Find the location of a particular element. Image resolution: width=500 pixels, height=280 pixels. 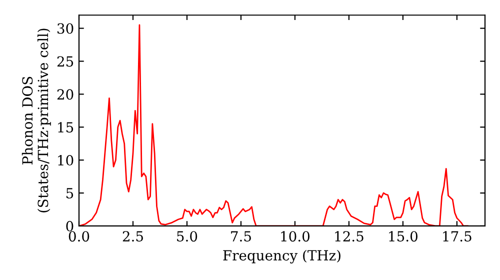

x-tick-label: 7.5 is located at coordinates (241, 236).